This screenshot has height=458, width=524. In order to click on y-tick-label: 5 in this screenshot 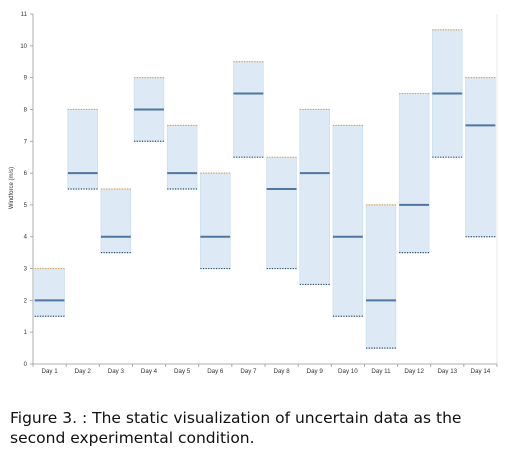, I will do `click(26, 206)`.